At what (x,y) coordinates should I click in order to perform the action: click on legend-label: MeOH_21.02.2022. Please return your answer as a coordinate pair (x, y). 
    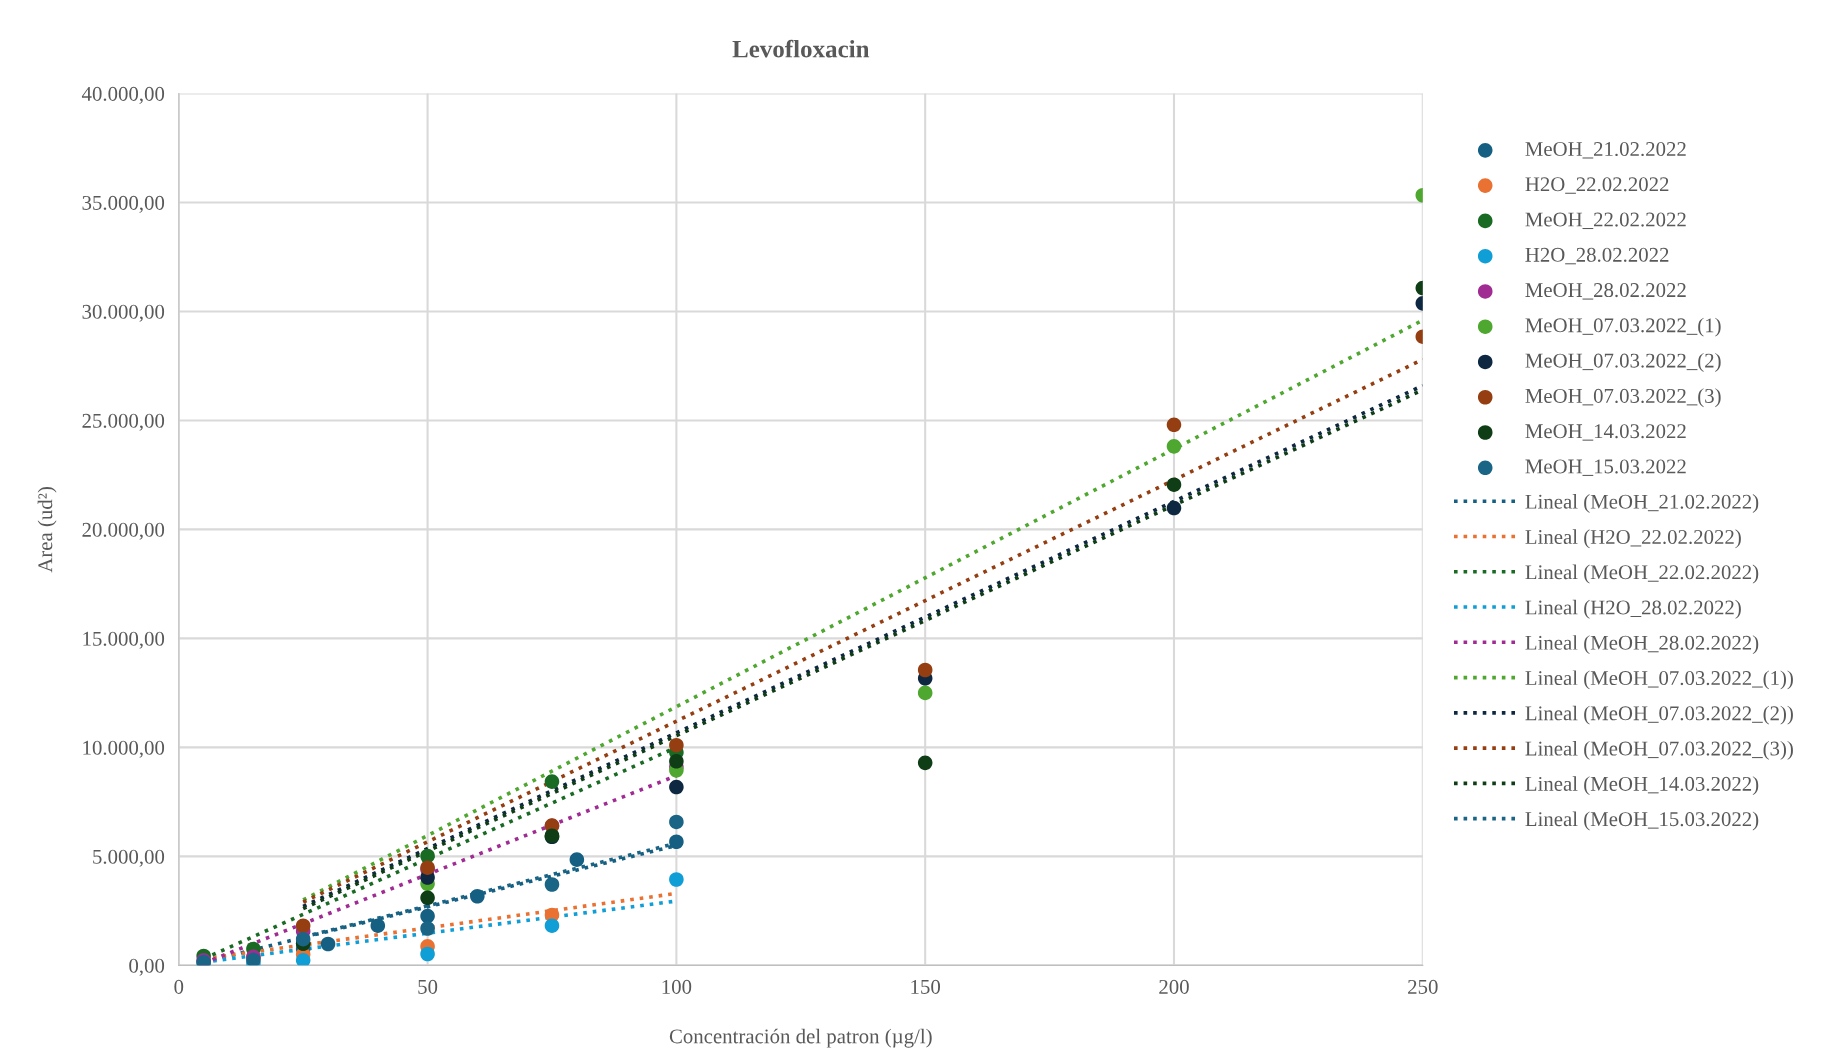
    Looking at the image, I should click on (1605, 150).